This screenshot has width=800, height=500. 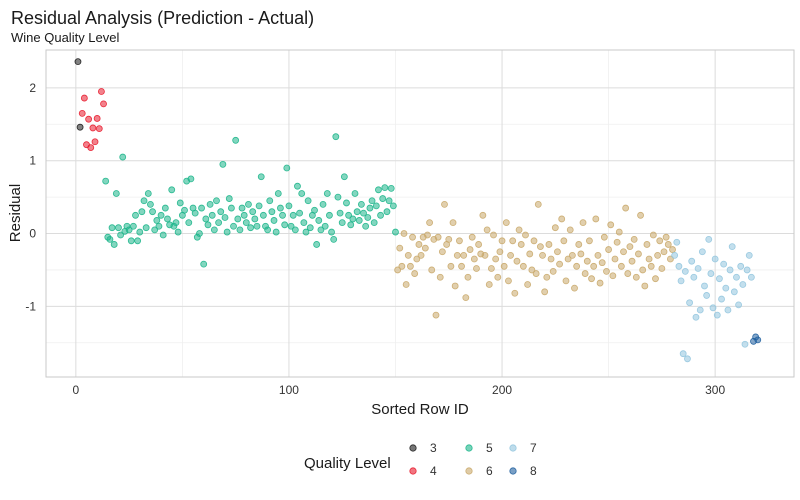 I want to click on legend-key, so click(x=469, y=471).